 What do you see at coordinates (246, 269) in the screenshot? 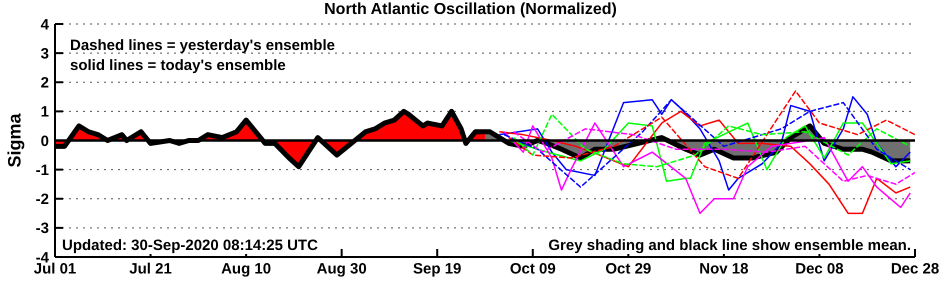
I see `x-tick-label: Aug 10` at bounding box center [246, 269].